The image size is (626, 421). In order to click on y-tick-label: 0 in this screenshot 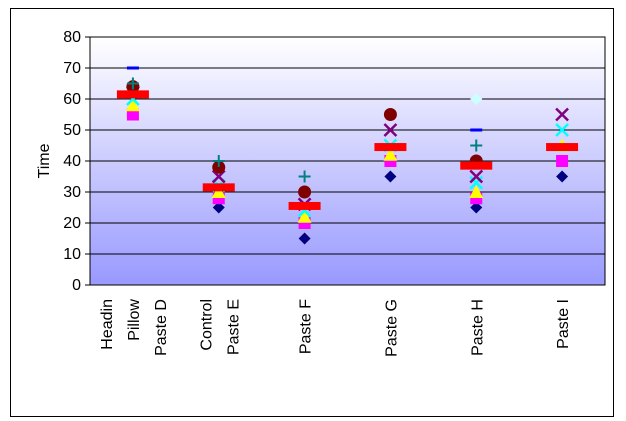, I will do `click(76, 285)`.